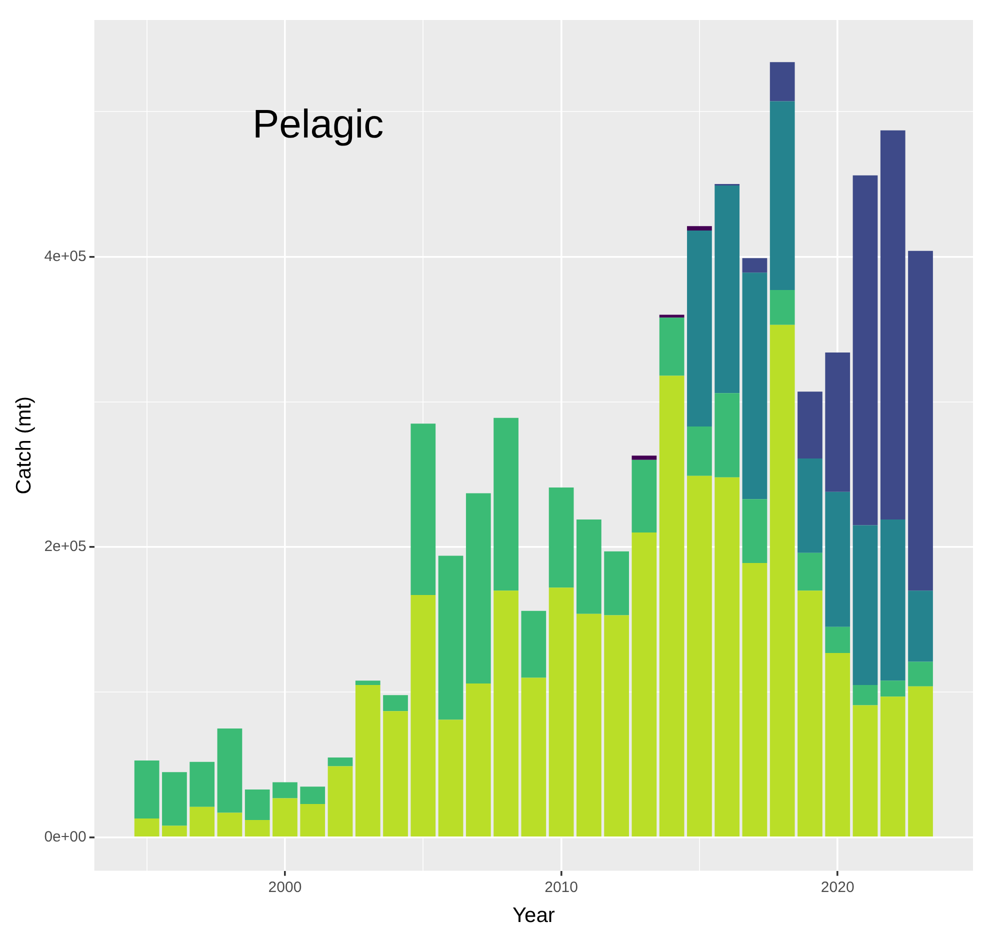 The width and height of the screenshot is (981, 945). I want to click on x-tick-label: 2000, so click(285, 887).